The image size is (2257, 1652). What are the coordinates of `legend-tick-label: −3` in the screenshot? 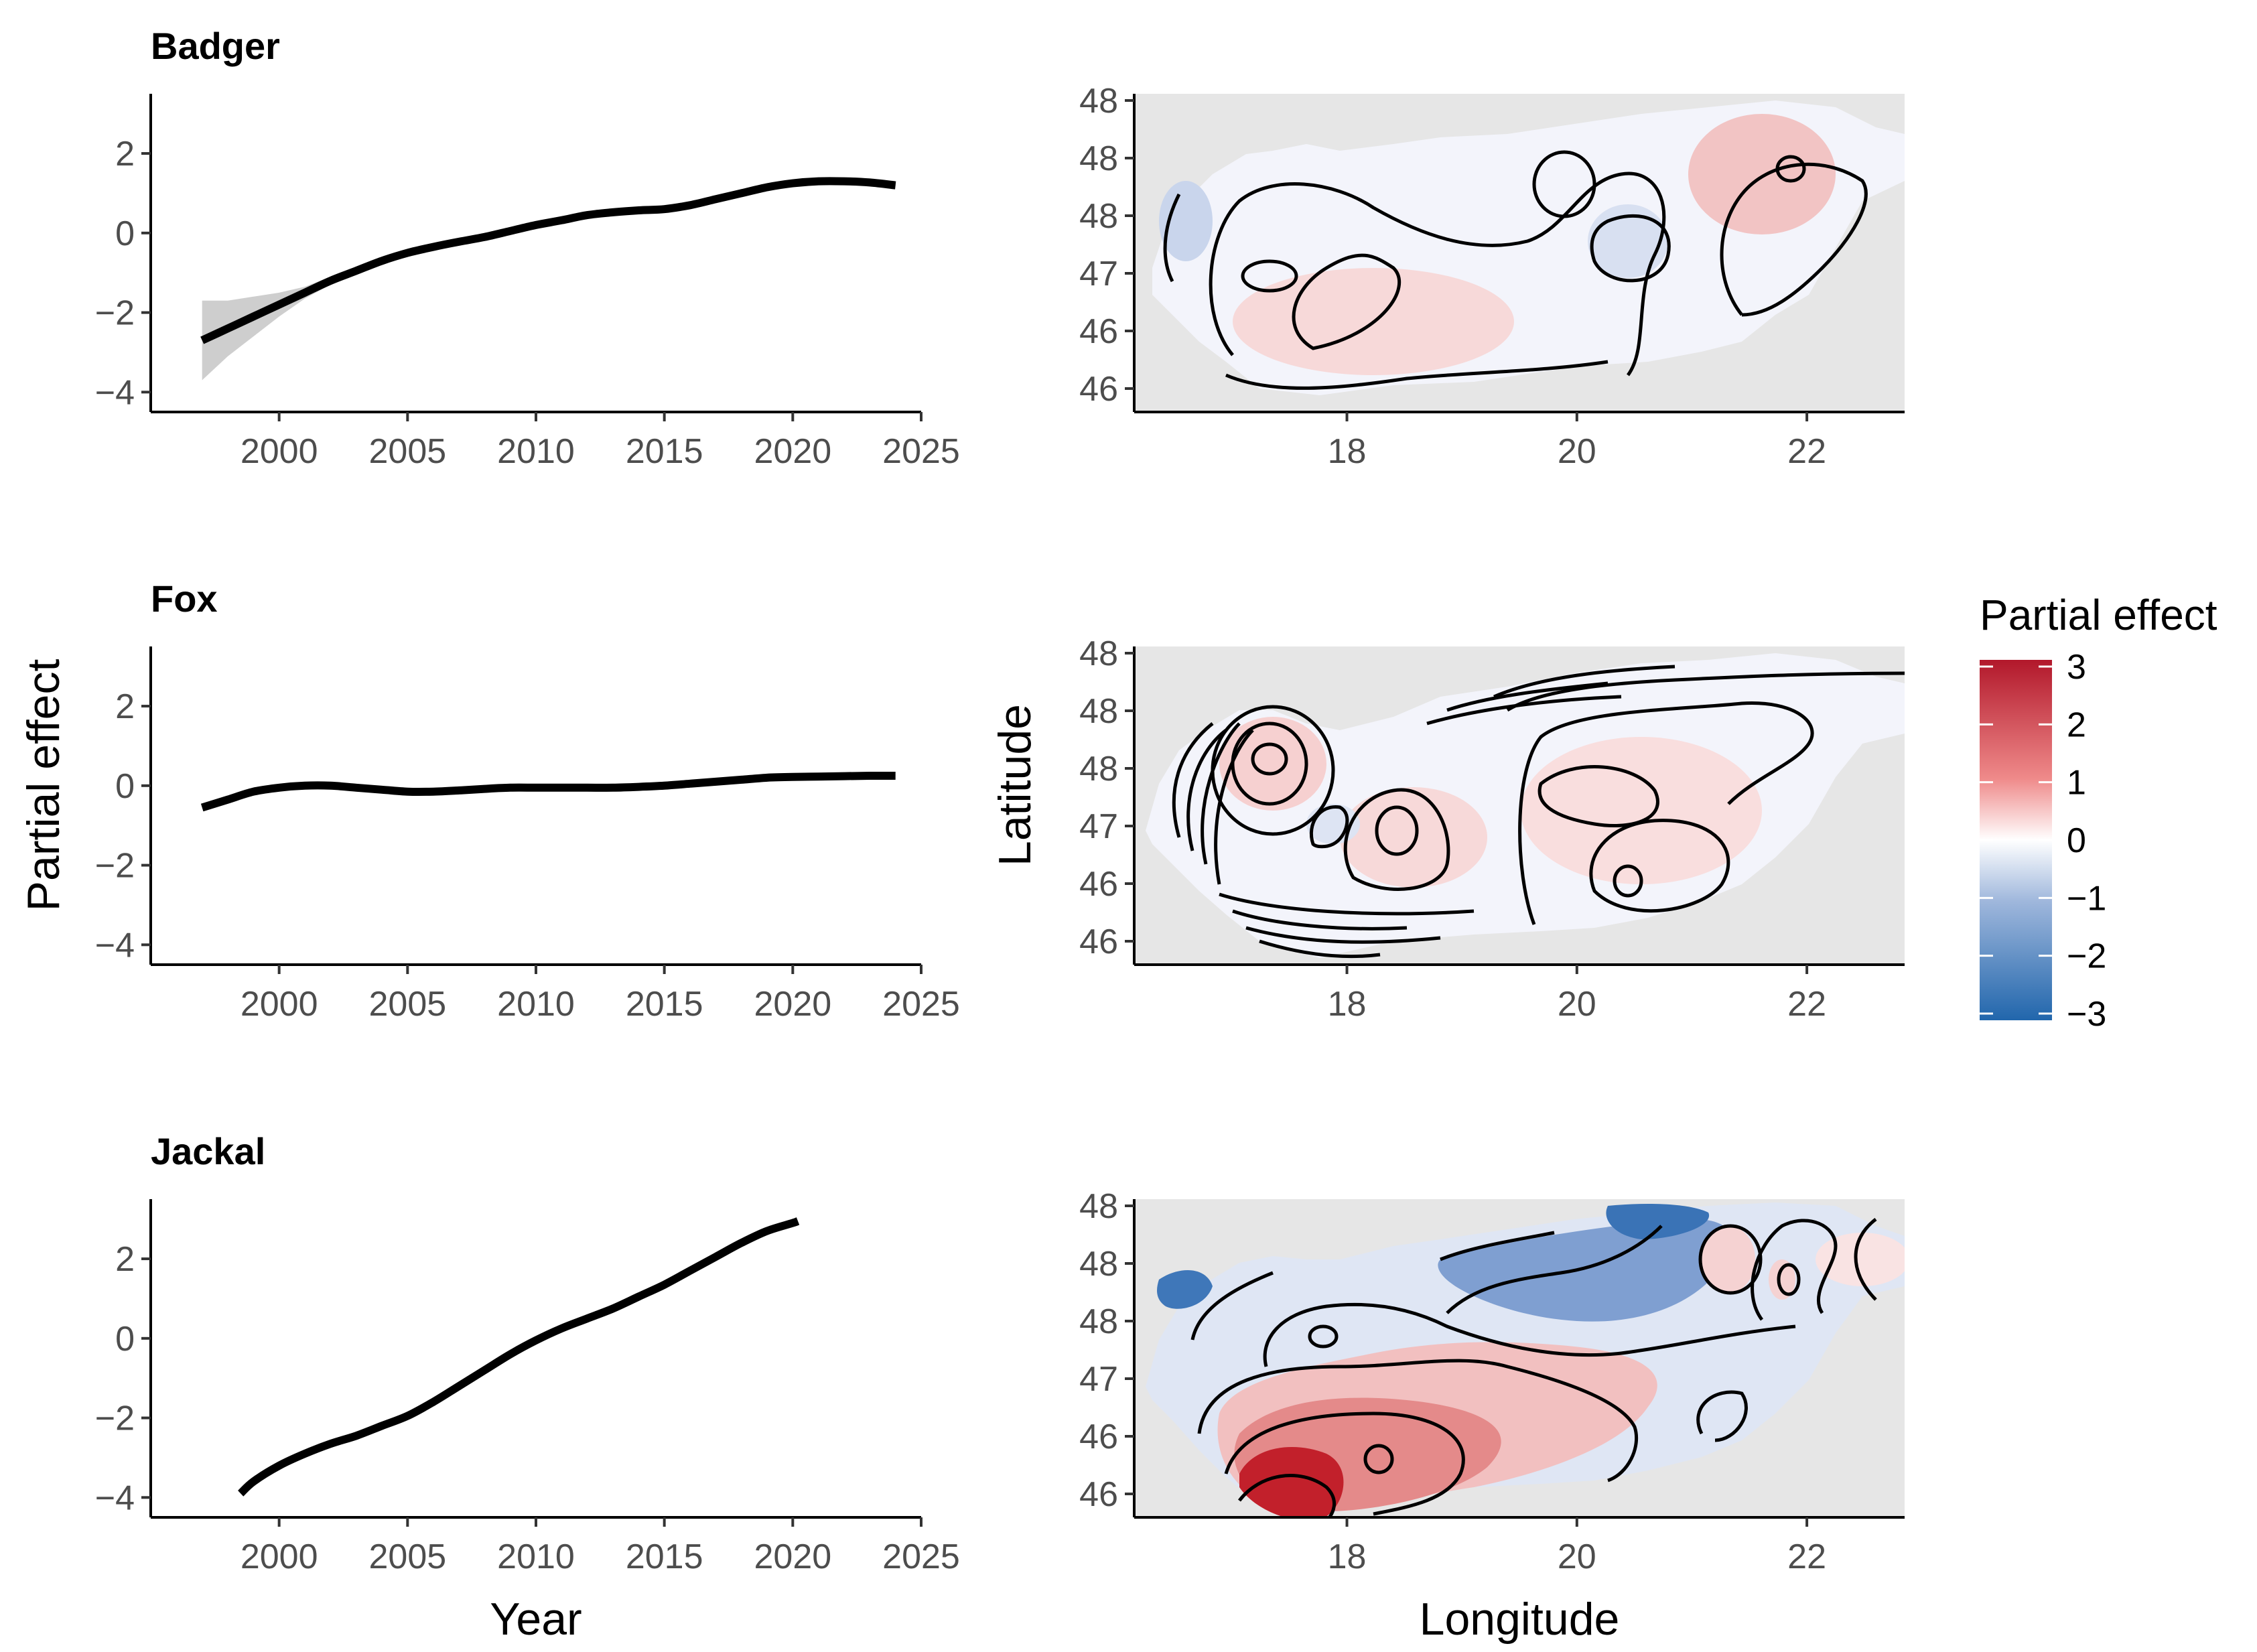 It's located at (2086, 1014).